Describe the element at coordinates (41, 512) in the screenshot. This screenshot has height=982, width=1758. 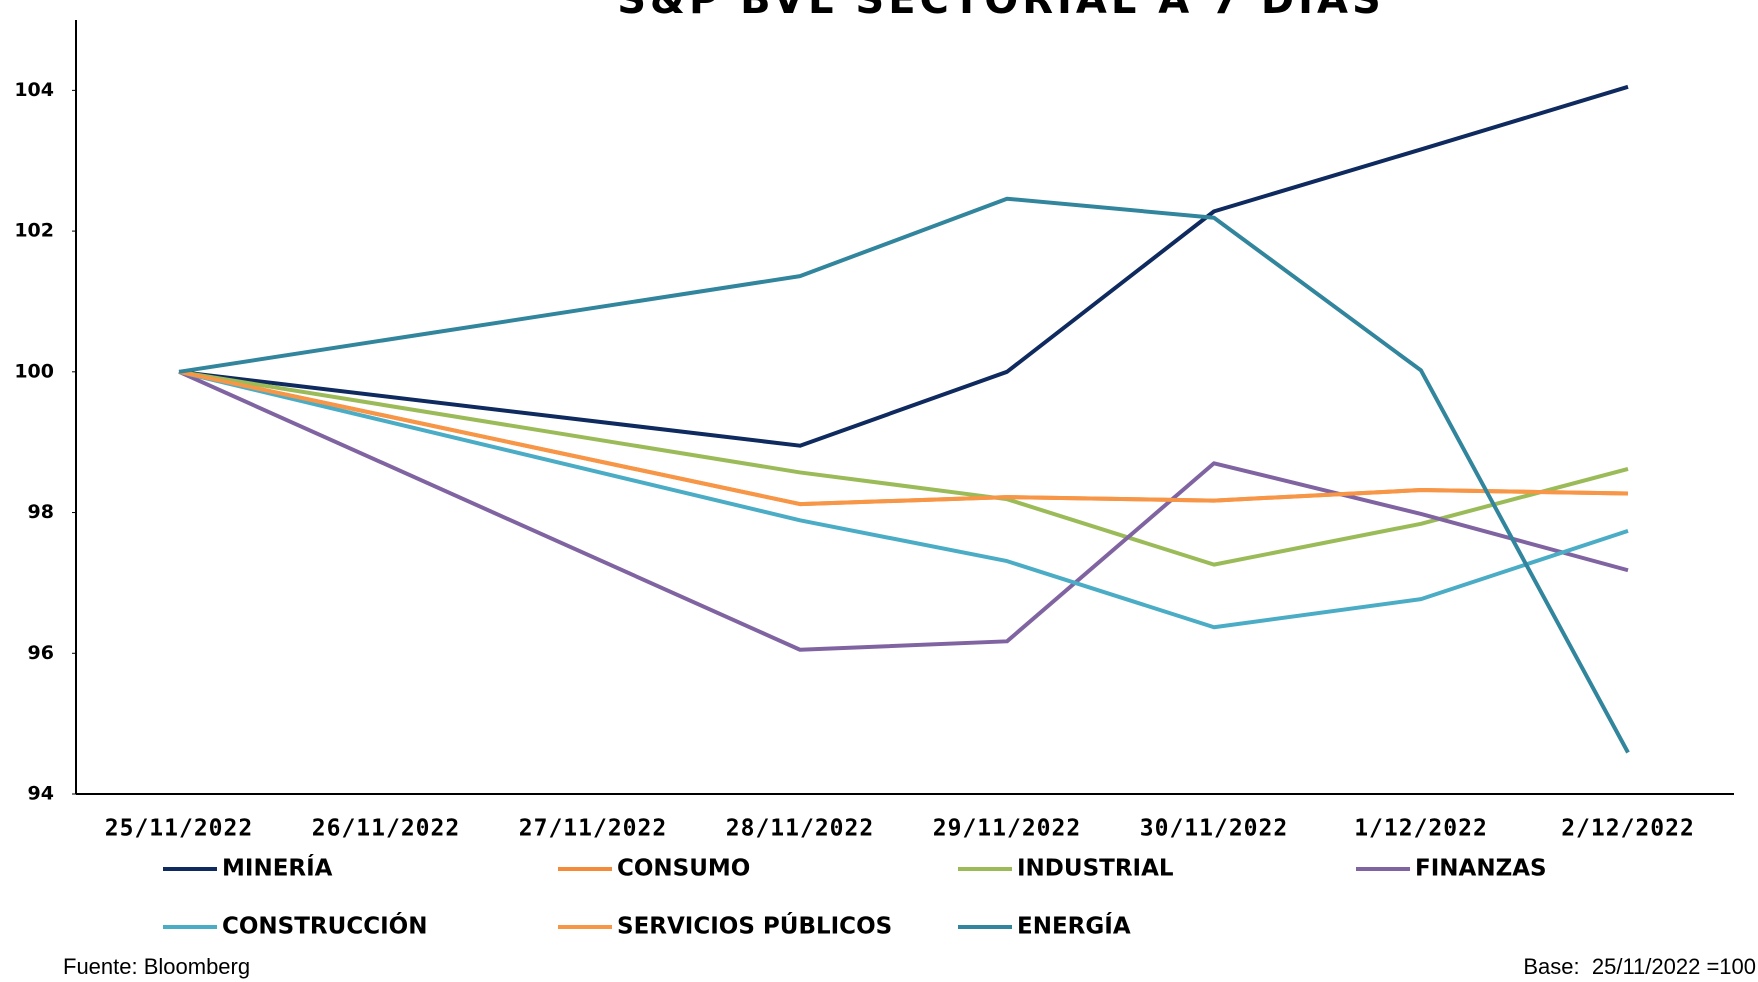
I see `y-tick-label: 98` at that location.